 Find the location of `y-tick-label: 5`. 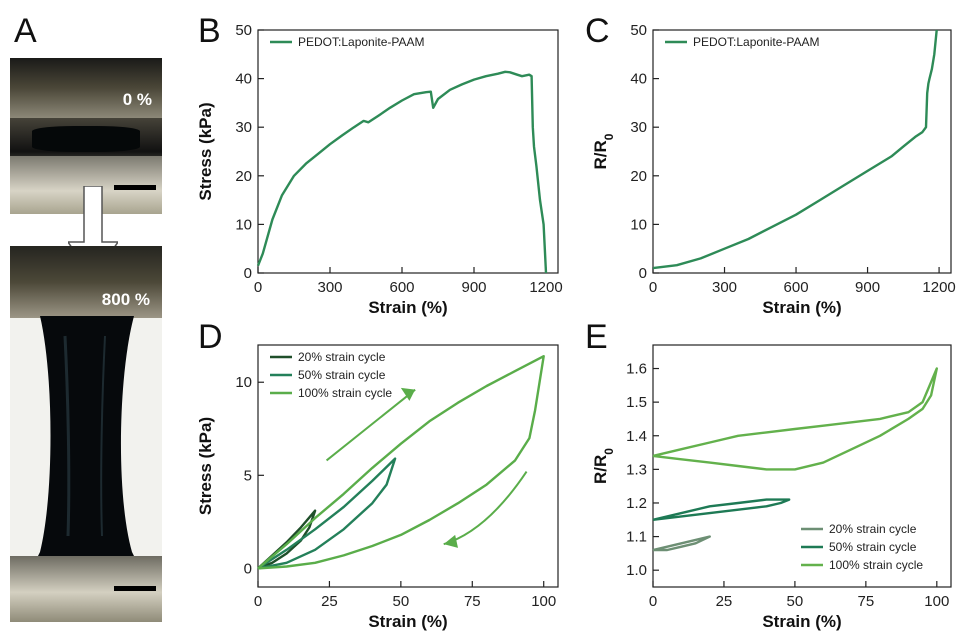

y-tick-label: 5 is located at coordinates (248, 475).